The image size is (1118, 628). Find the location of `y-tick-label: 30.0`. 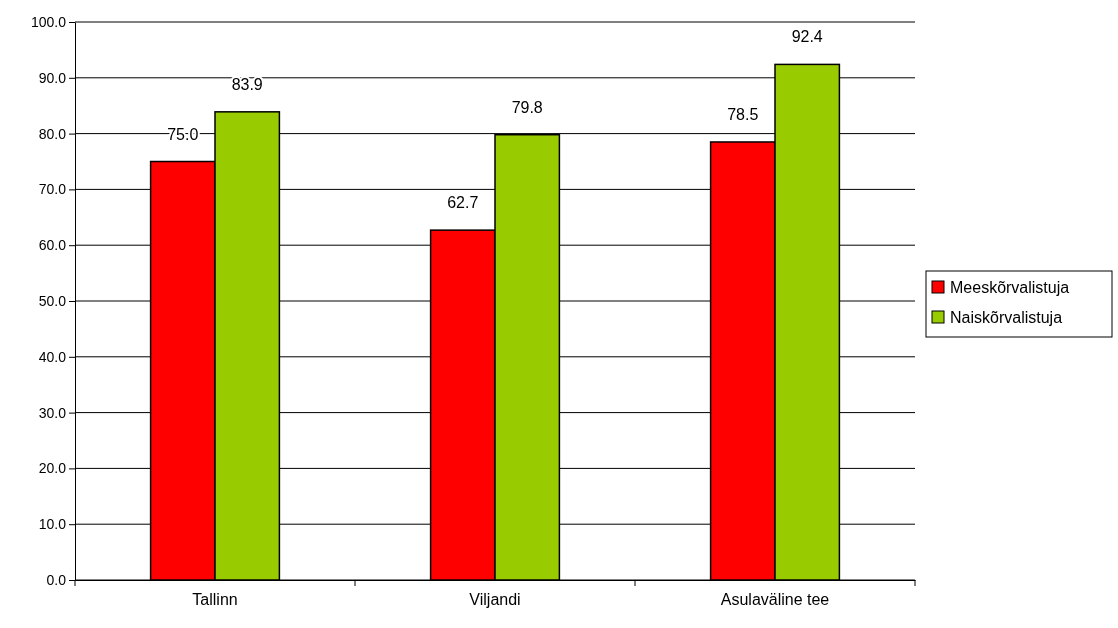

y-tick-label: 30.0 is located at coordinates (52, 412).